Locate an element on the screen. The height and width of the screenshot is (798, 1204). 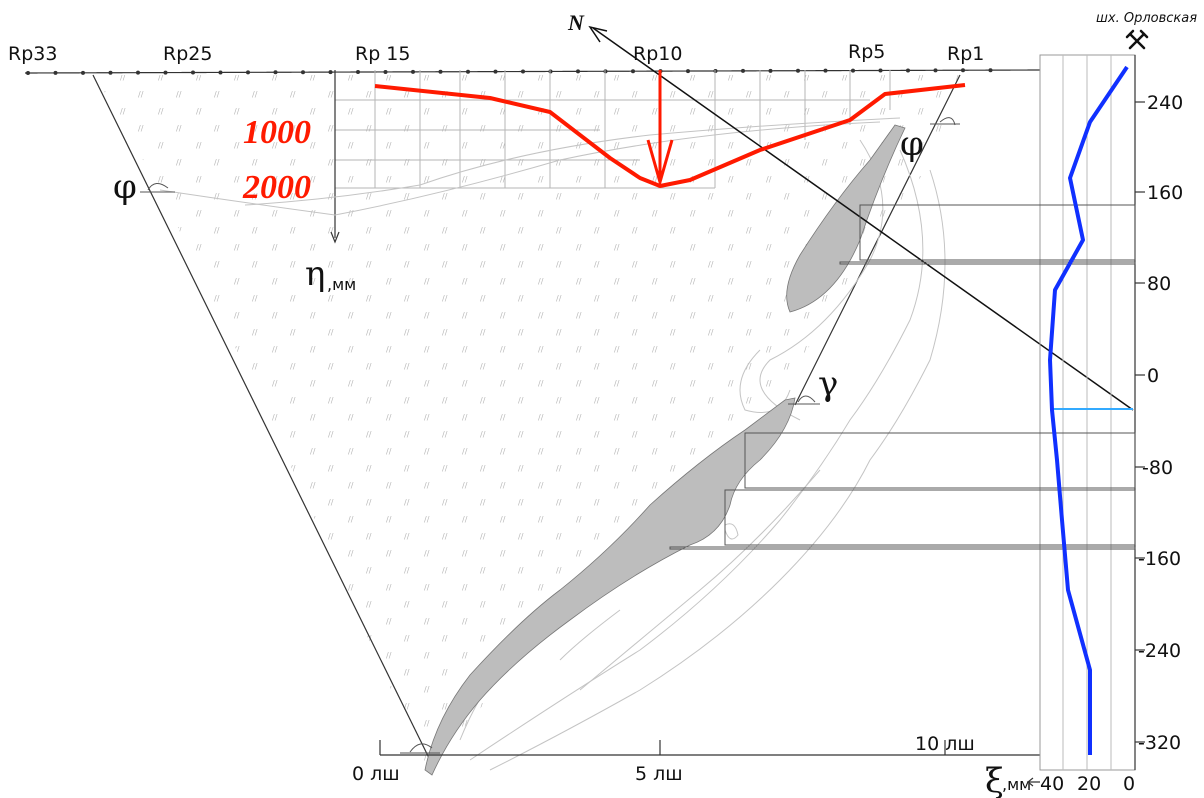
depth-label-240: 240 is located at coordinates (1165, 103).